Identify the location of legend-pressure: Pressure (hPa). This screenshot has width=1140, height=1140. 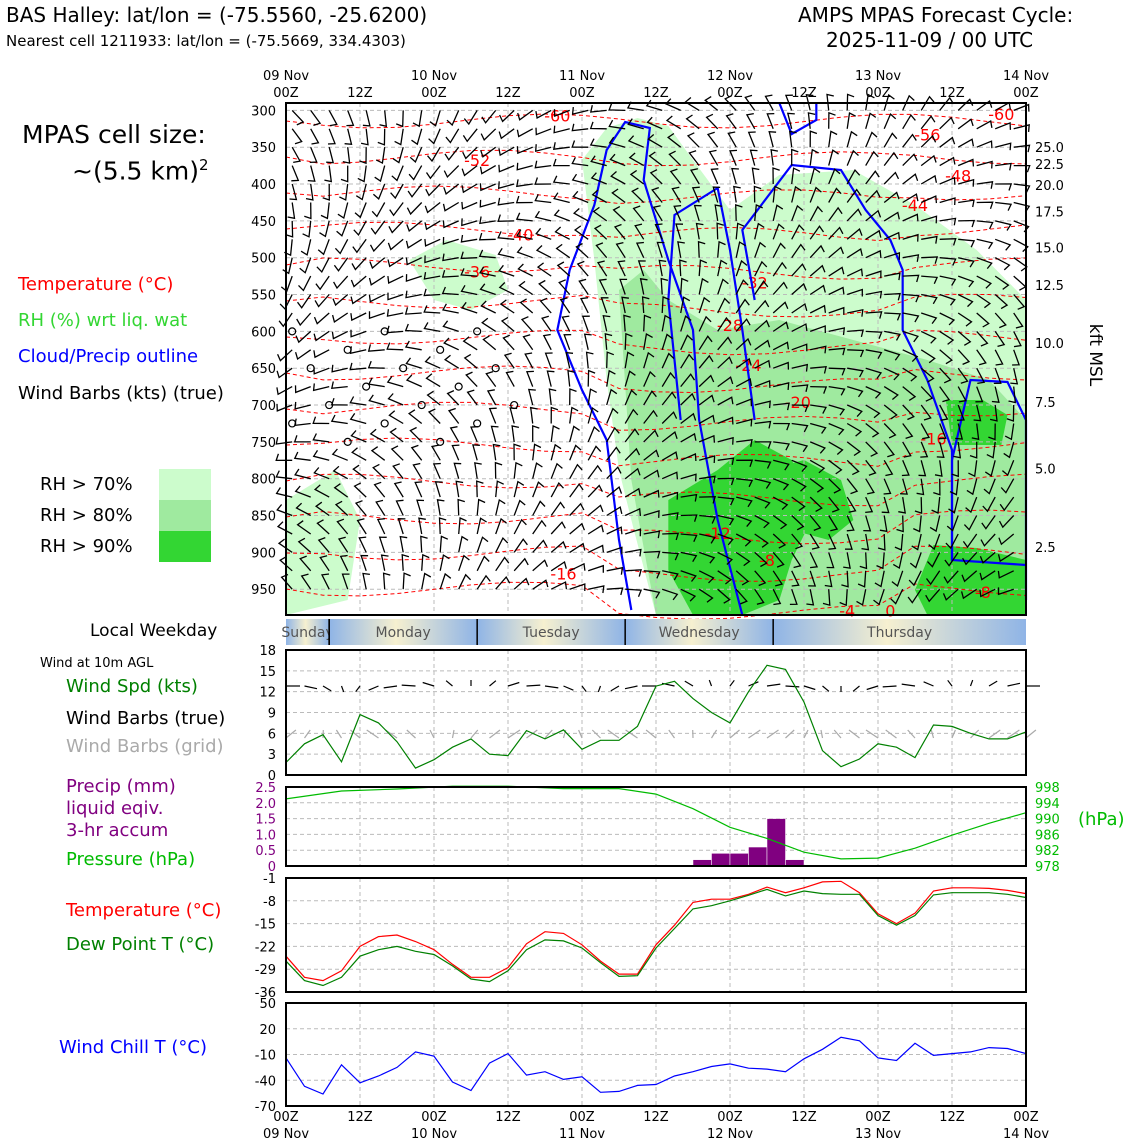
(131, 859).